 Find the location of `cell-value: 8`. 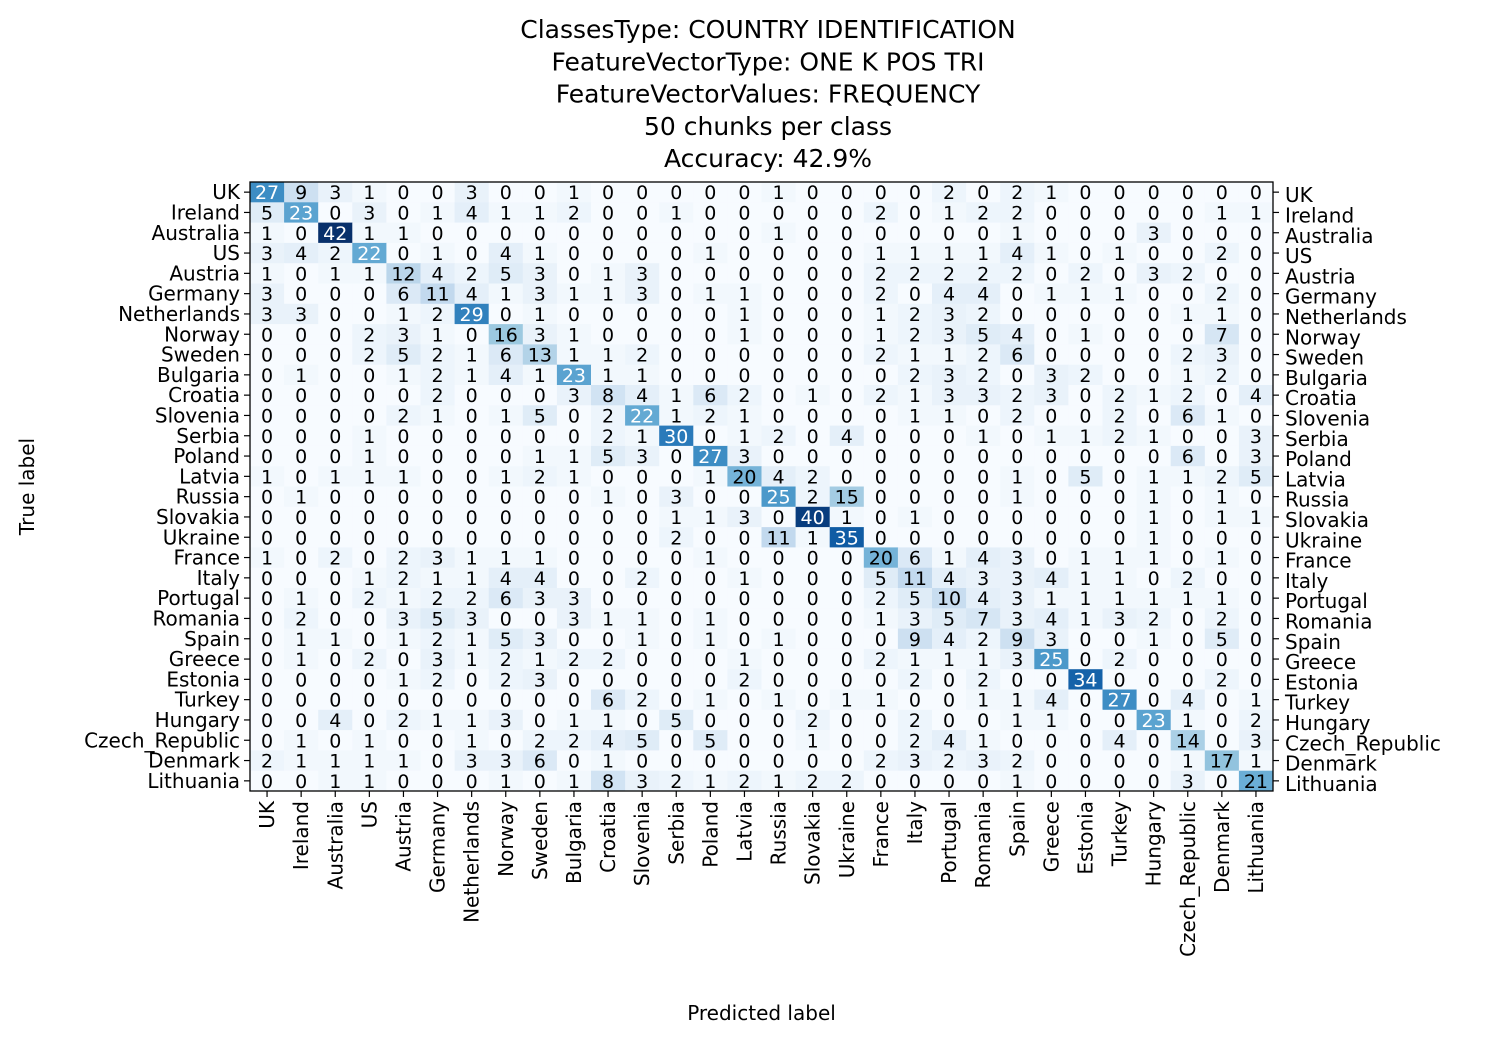

cell-value: 8 is located at coordinates (608, 396).